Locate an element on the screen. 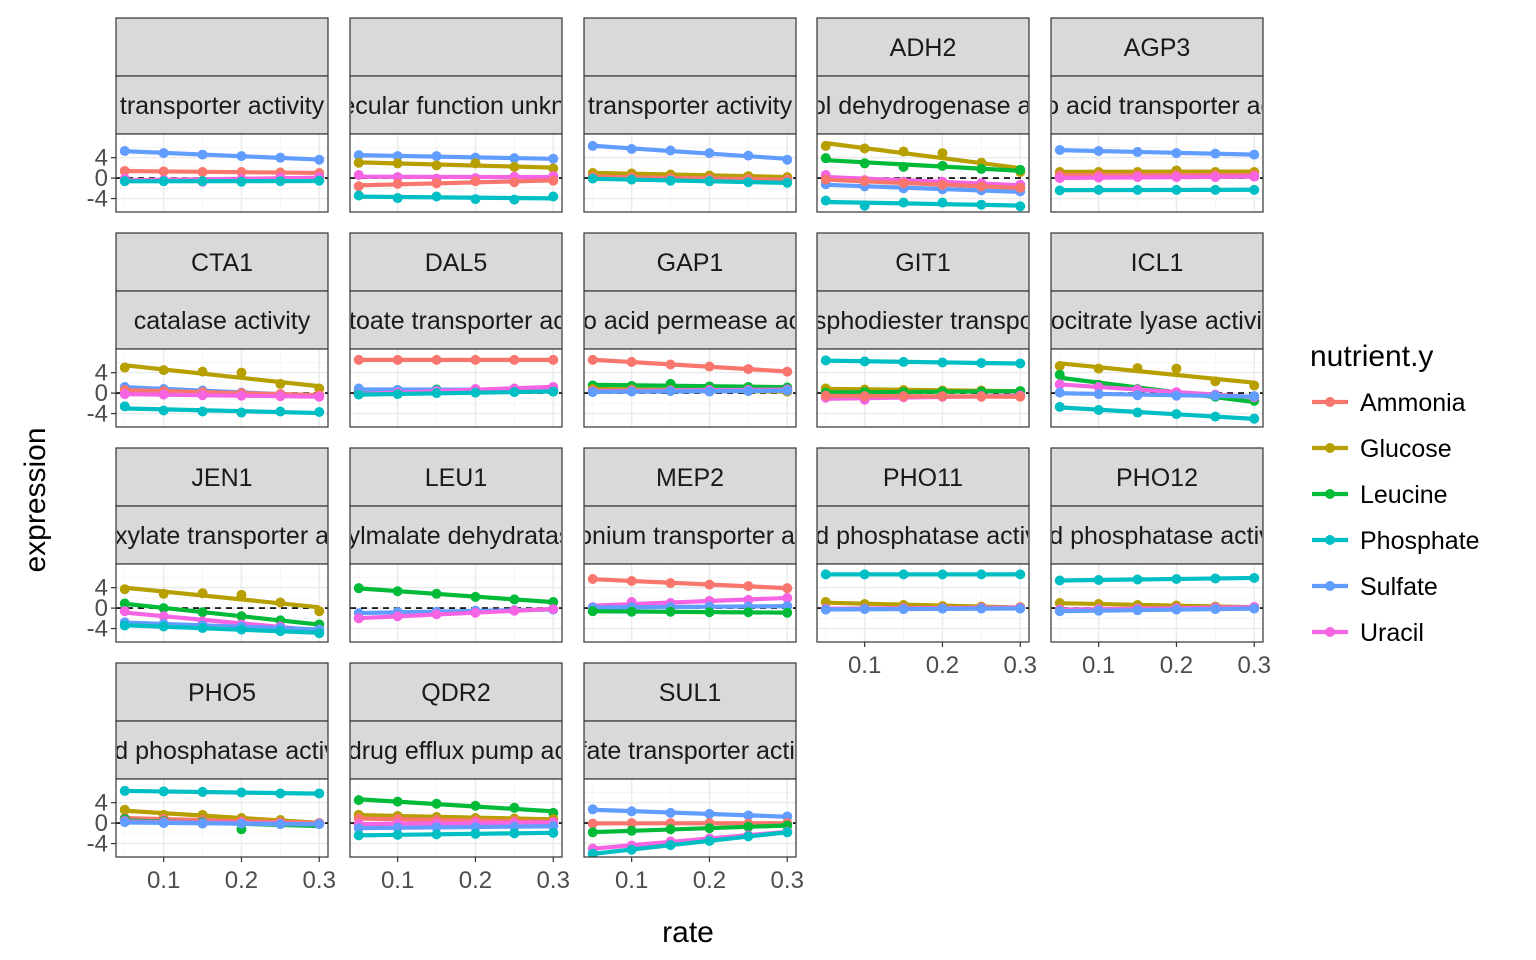 The image size is (1536, 960). facet-function-label: transporter activity is located at coordinates (690, 106).